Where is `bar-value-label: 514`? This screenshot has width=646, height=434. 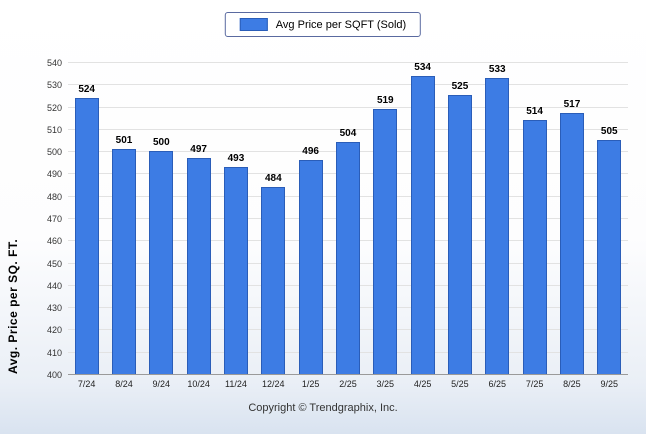 bar-value-label: 514 is located at coordinates (534, 111).